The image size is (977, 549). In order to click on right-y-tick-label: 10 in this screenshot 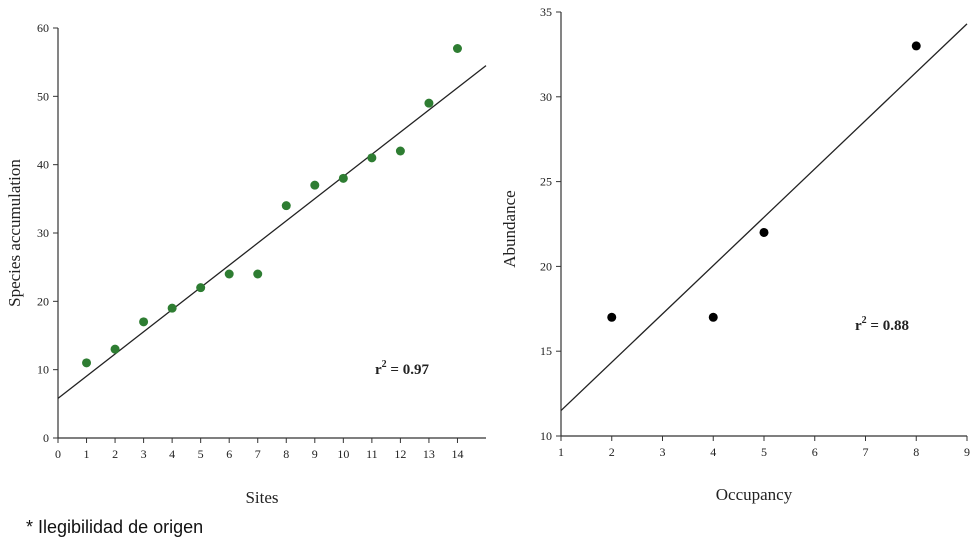, I will do `click(546, 436)`.